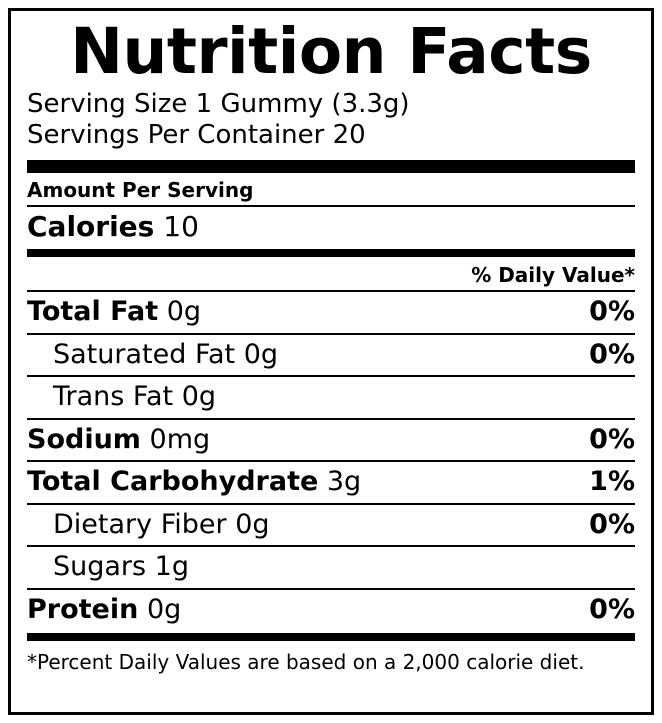 The image size is (662, 723). Describe the element at coordinates (331, 355) in the screenshot. I see `row-saturated-fat: Saturated Fat 0g 0%` at that location.